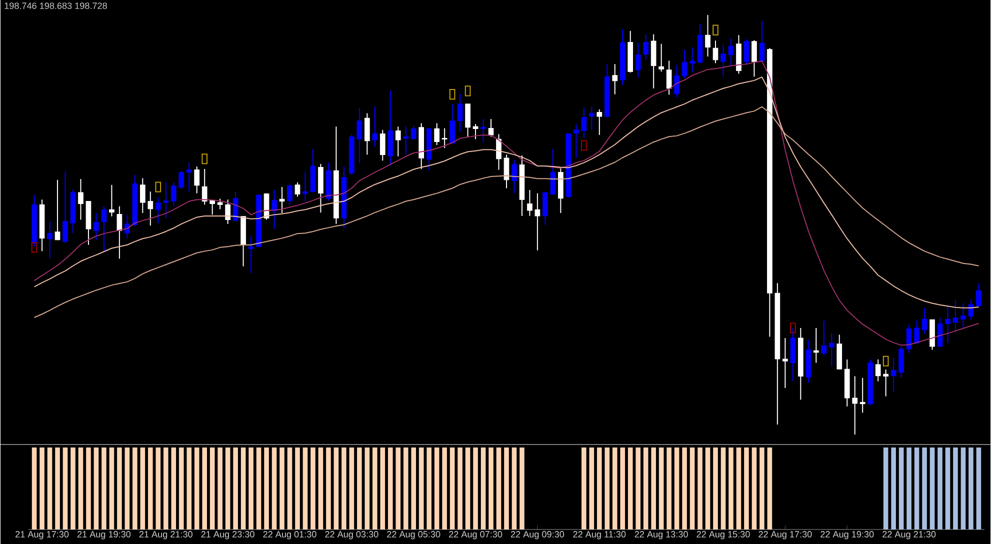 The width and height of the screenshot is (991, 544). What do you see at coordinates (537, 535) in the screenshot?
I see `x-tick-label: 22 Aug 09:30` at bounding box center [537, 535].